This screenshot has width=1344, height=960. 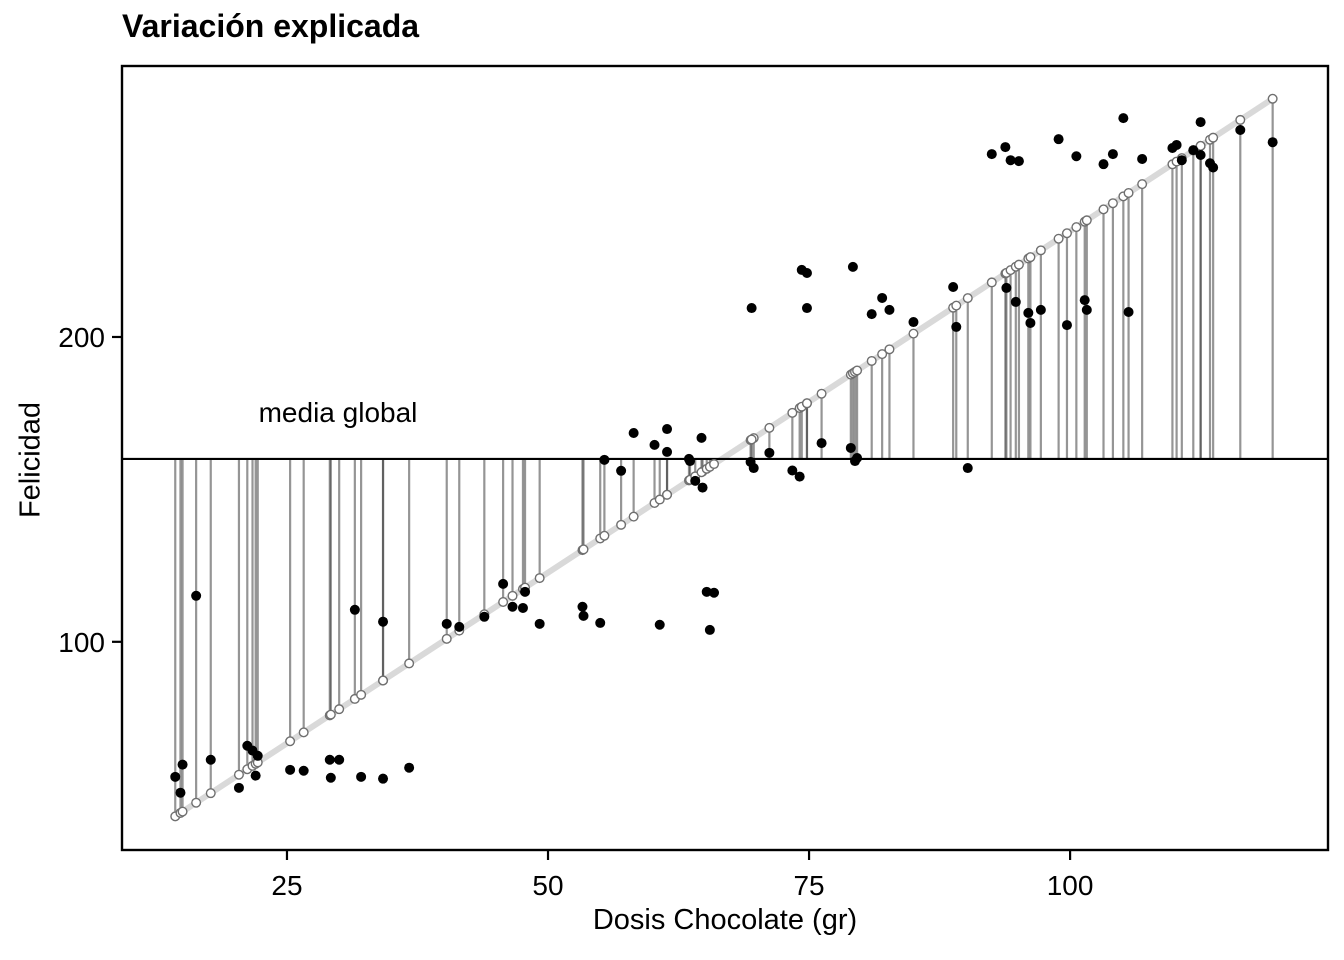 I want to click on y-tick-label: 200, so click(x=81, y=337).